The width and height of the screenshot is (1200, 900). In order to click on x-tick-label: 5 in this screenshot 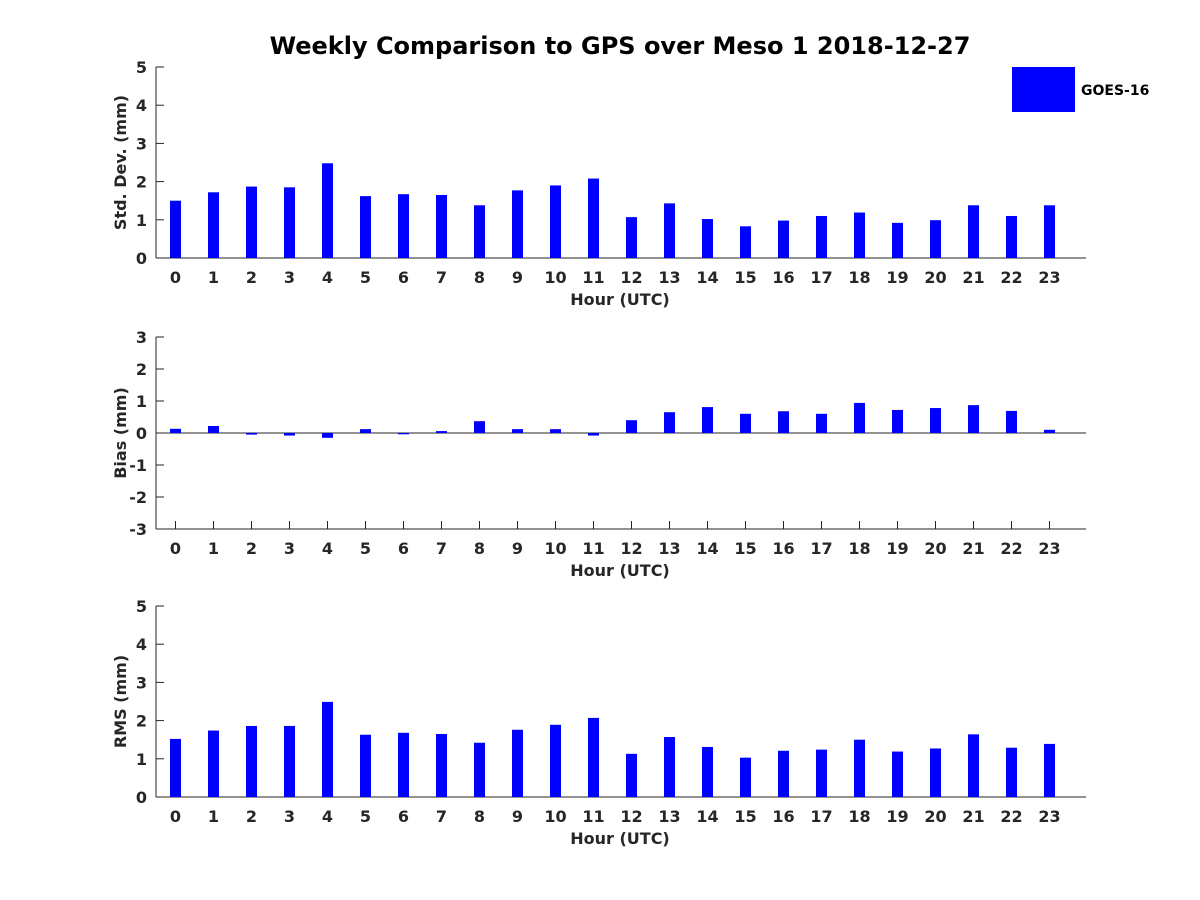, I will do `click(365, 816)`.